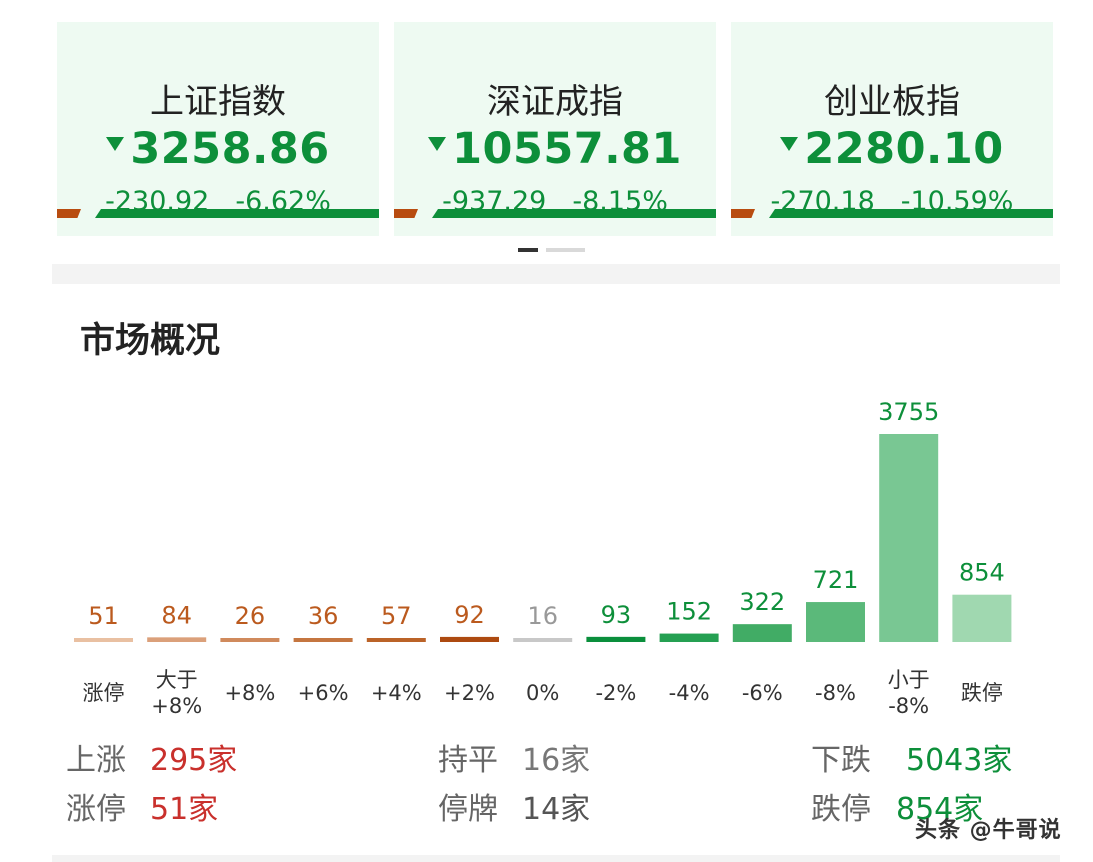 The height and width of the screenshot is (862, 1093). Describe the element at coordinates (841, 809) in the screenshot. I see `limit-down-label: 跌停` at that location.